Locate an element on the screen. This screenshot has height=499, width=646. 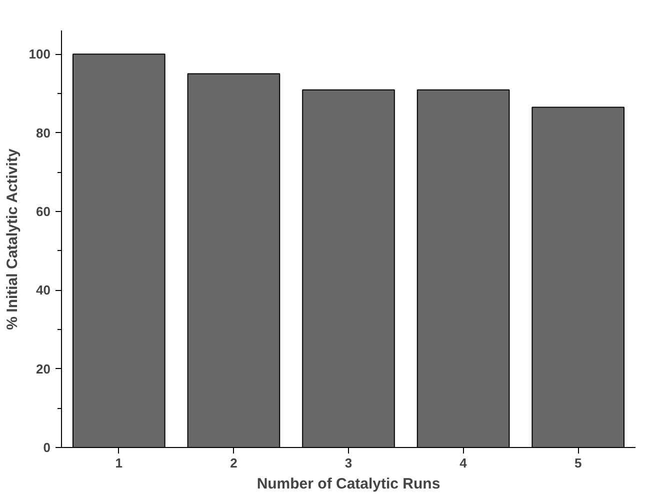
y-tick-label: 100 is located at coordinates (39, 54).